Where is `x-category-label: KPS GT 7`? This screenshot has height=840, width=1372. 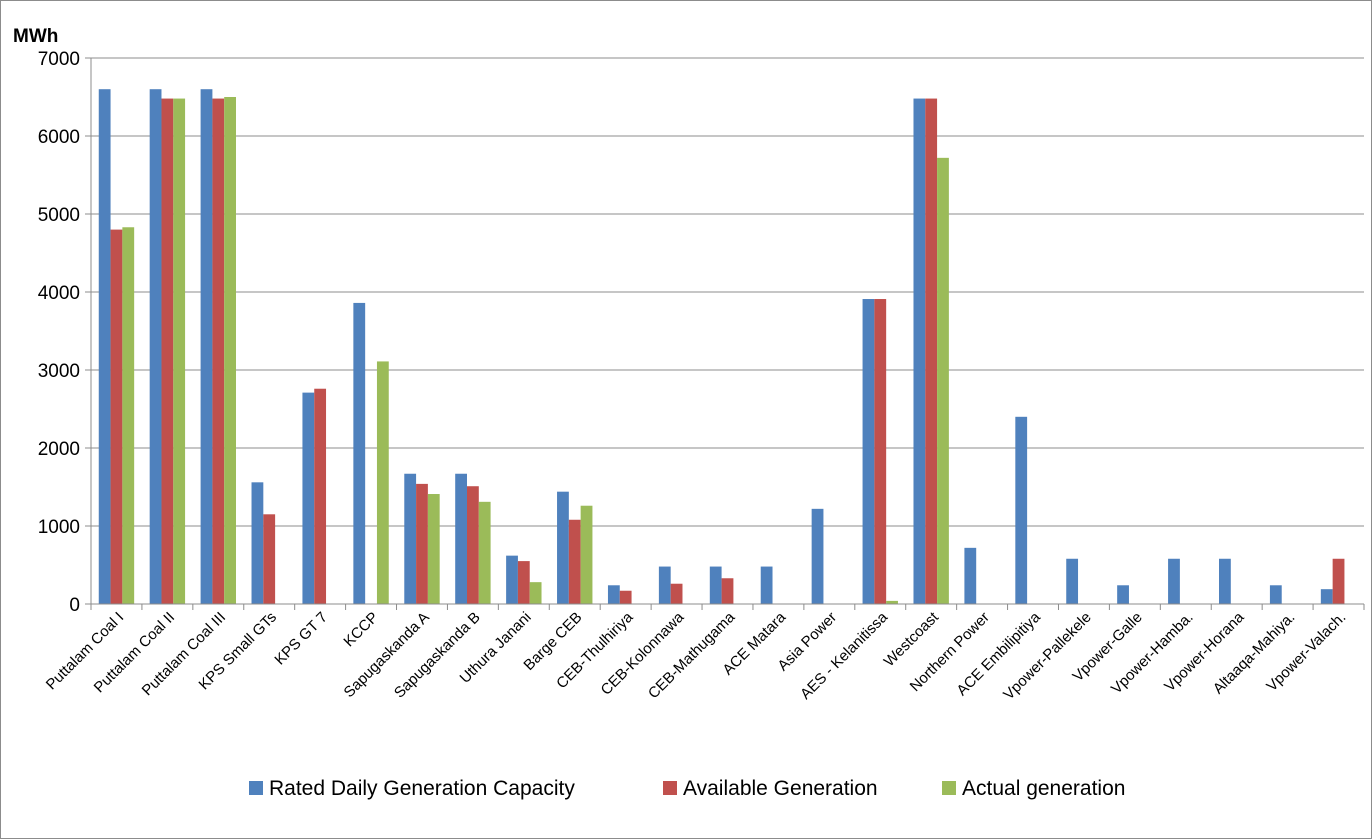
x-category-label: KPS GT 7 is located at coordinates (301, 639).